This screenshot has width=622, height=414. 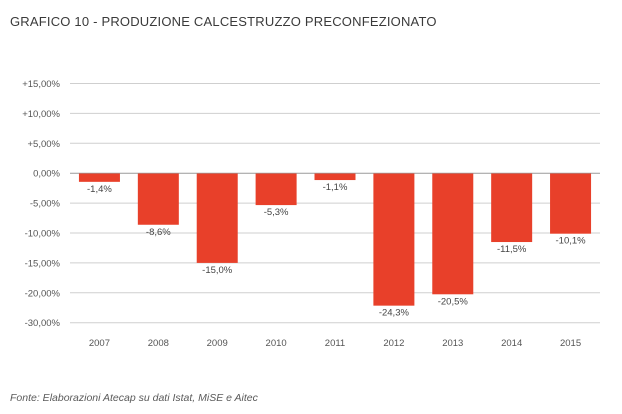 What do you see at coordinates (99, 189) in the screenshot?
I see `value-label: -1,4%` at bounding box center [99, 189].